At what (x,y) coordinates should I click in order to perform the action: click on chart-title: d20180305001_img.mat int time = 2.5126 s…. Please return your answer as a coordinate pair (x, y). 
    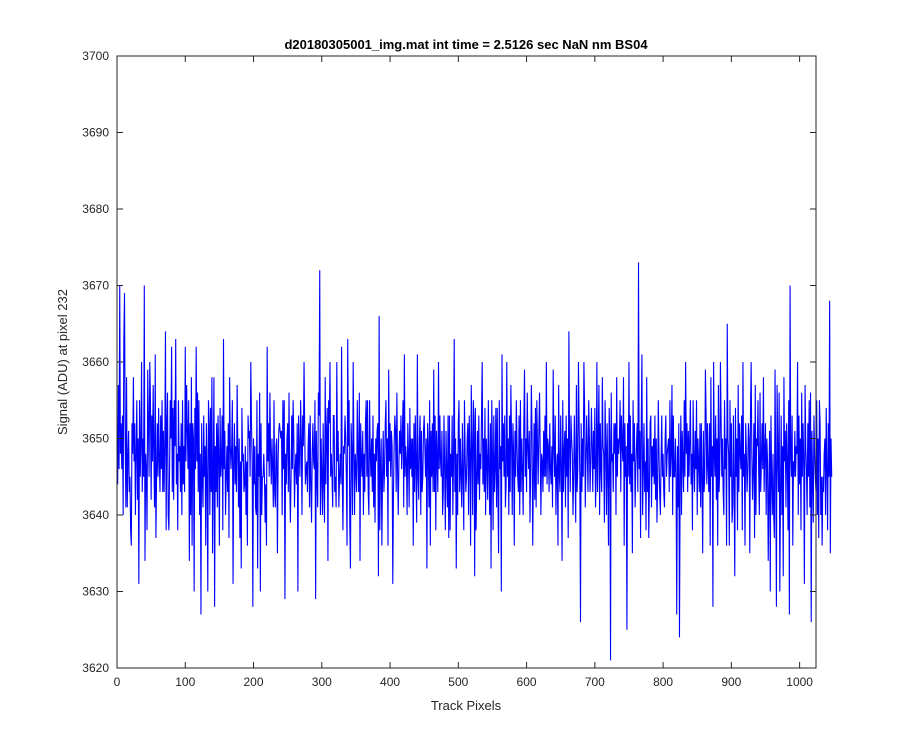
    Looking at the image, I should click on (466, 44).